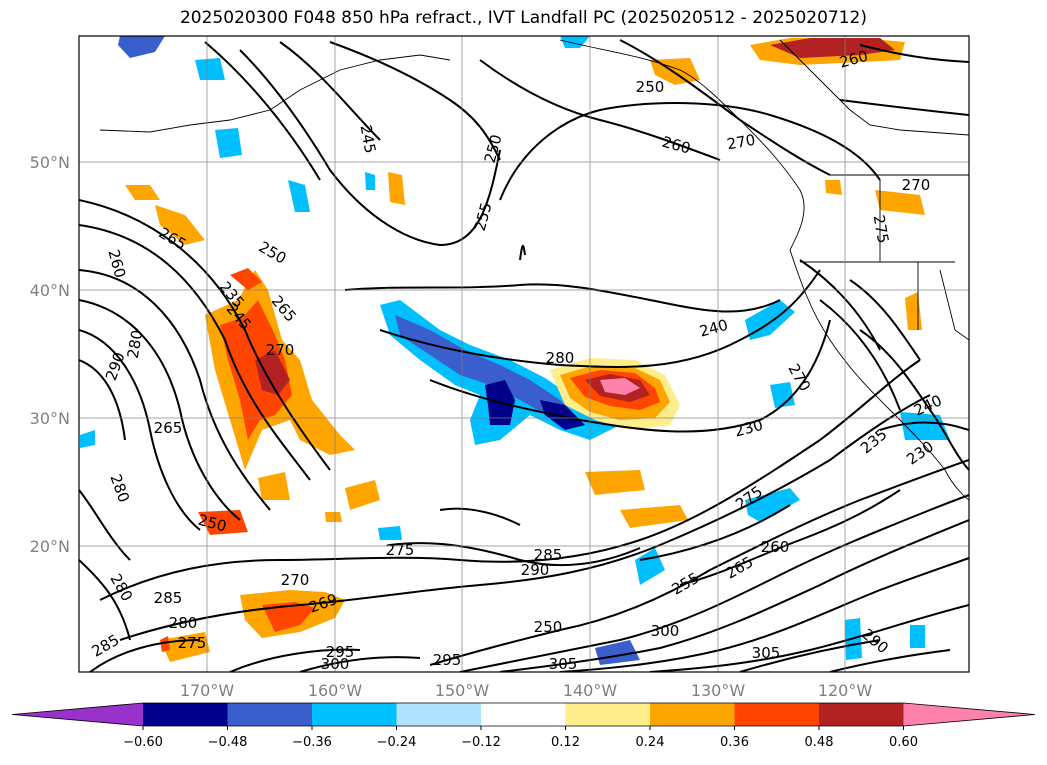 The height and width of the screenshot is (765, 1047). What do you see at coordinates (734, 742) in the screenshot?
I see `colorbar-tick-label: 0.36` at bounding box center [734, 742].